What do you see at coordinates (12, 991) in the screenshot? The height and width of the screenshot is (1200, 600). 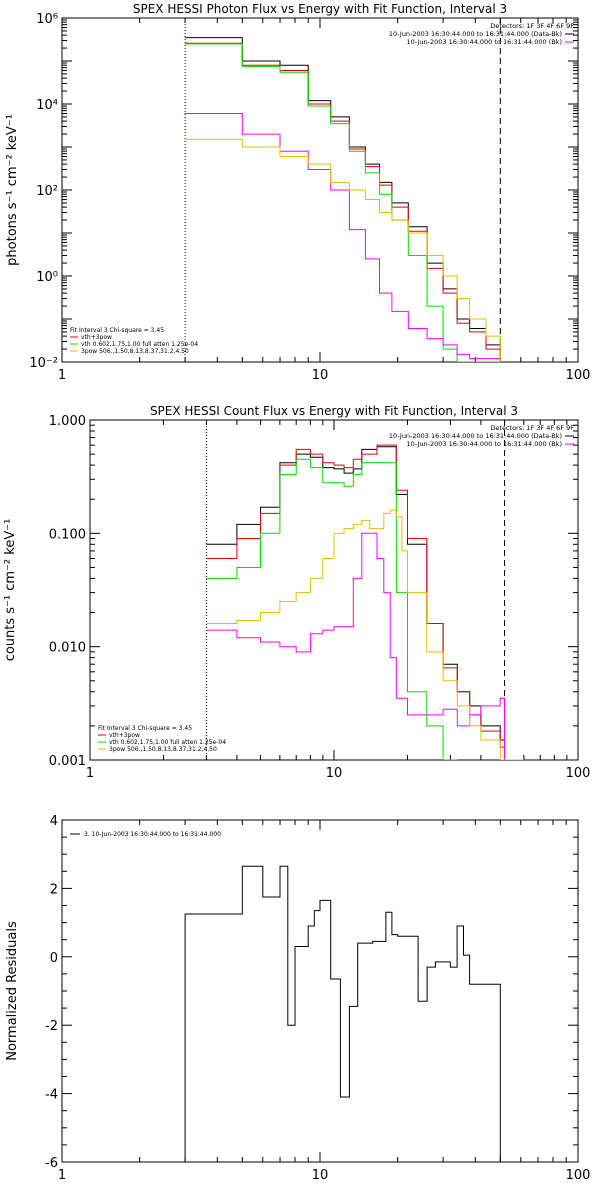 I see `y-axis-label: Normalized Residuals` at bounding box center [12, 991].